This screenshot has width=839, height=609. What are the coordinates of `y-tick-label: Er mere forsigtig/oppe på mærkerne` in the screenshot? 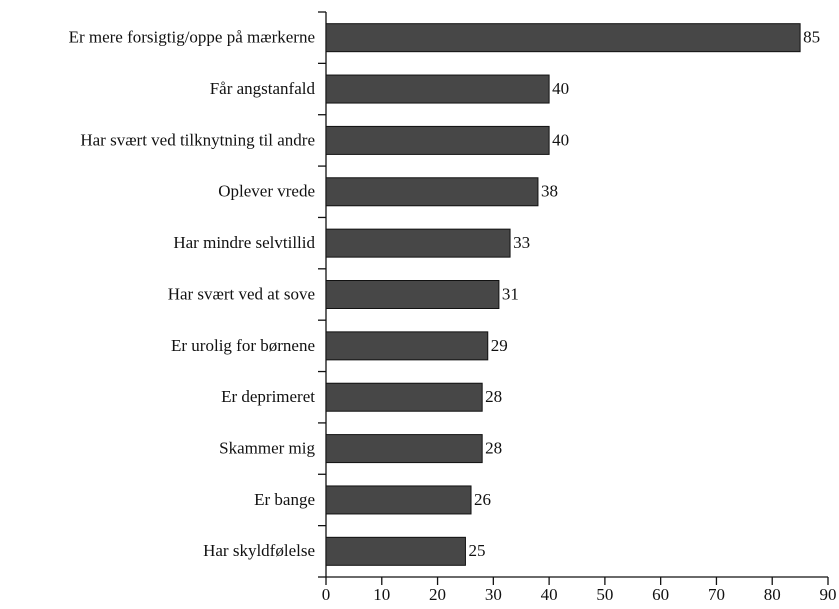 It's located at (192, 37).